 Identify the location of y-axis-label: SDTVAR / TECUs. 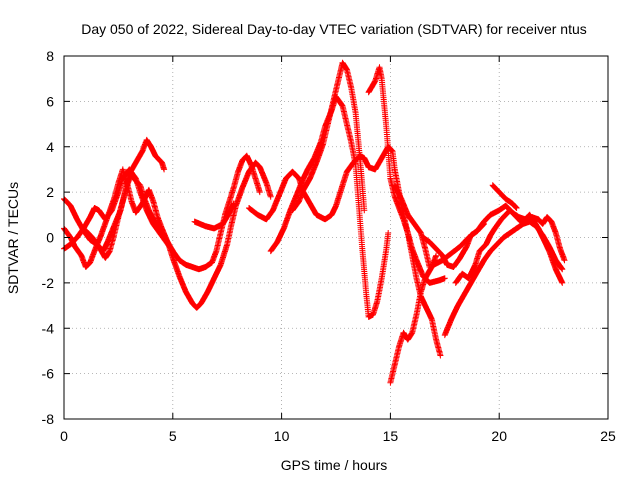
(13, 238).